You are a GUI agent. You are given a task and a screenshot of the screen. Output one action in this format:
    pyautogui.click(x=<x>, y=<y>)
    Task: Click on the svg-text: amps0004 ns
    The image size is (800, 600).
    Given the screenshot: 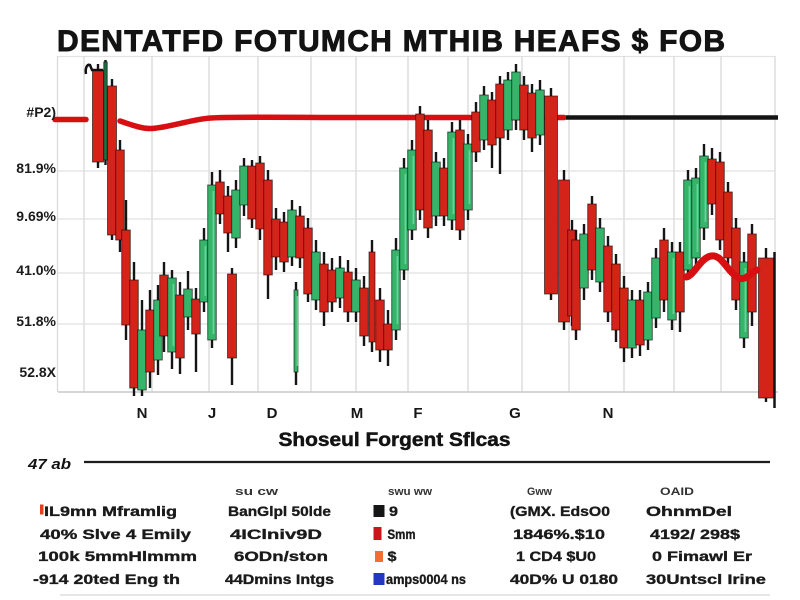 What is the action you would take?
    pyautogui.click(x=426, y=579)
    